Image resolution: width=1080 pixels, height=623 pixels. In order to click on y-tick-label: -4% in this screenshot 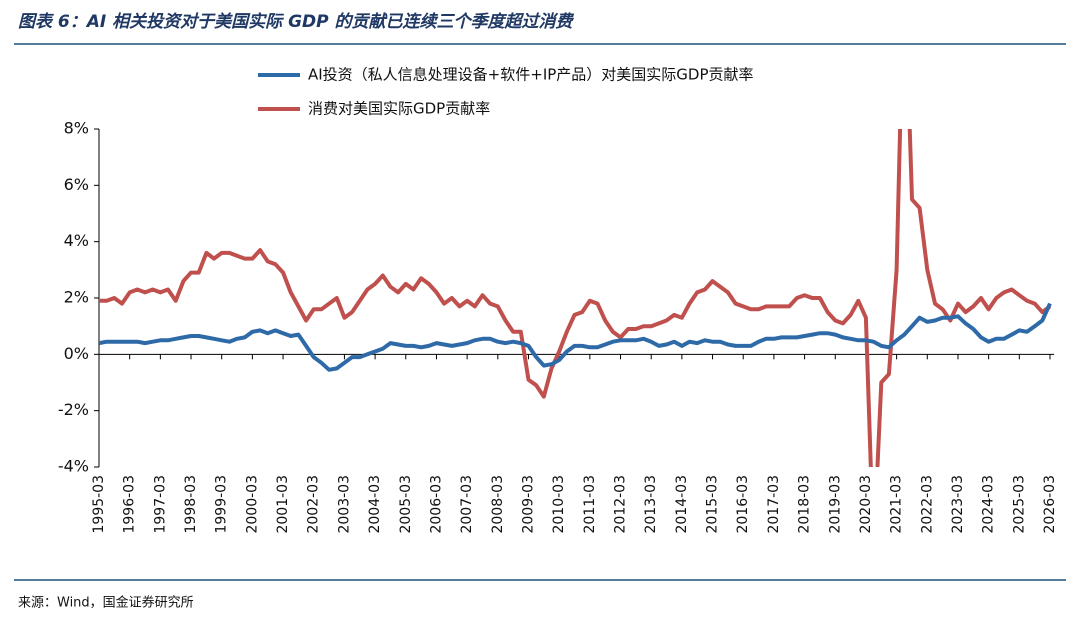, I will do `click(73, 466)`.